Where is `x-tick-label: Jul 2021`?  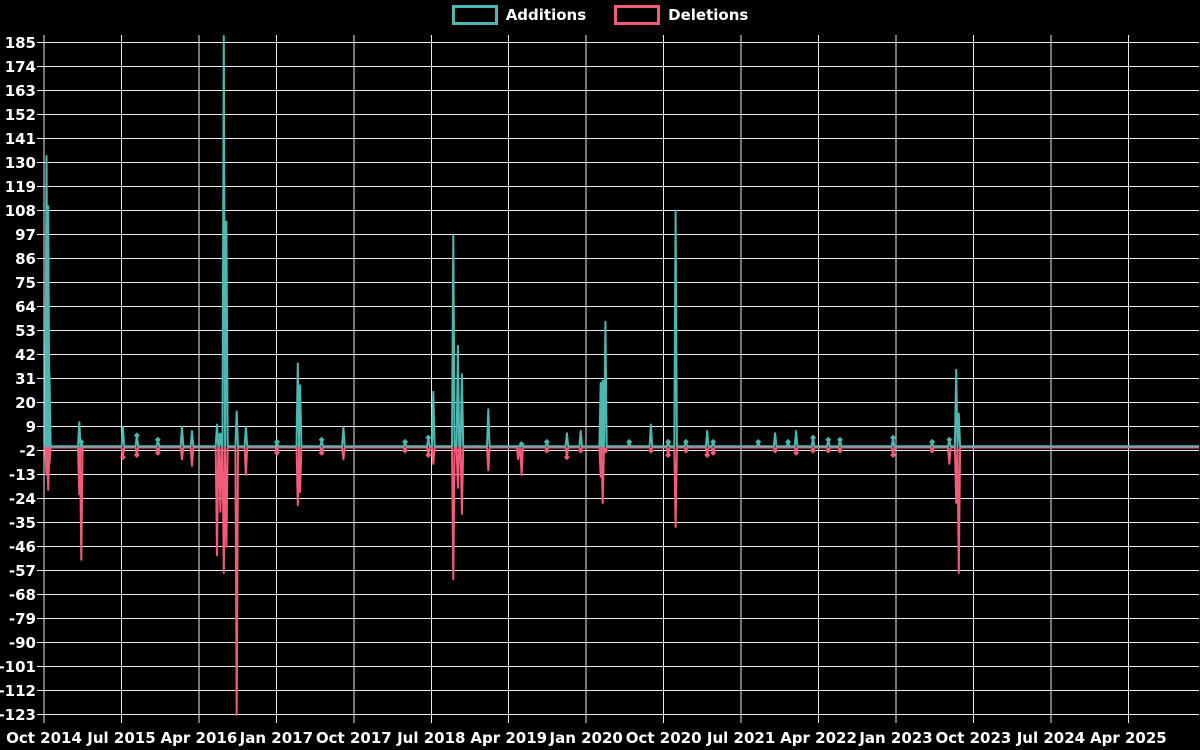 x-tick-label: Jul 2021 is located at coordinates (740, 738).